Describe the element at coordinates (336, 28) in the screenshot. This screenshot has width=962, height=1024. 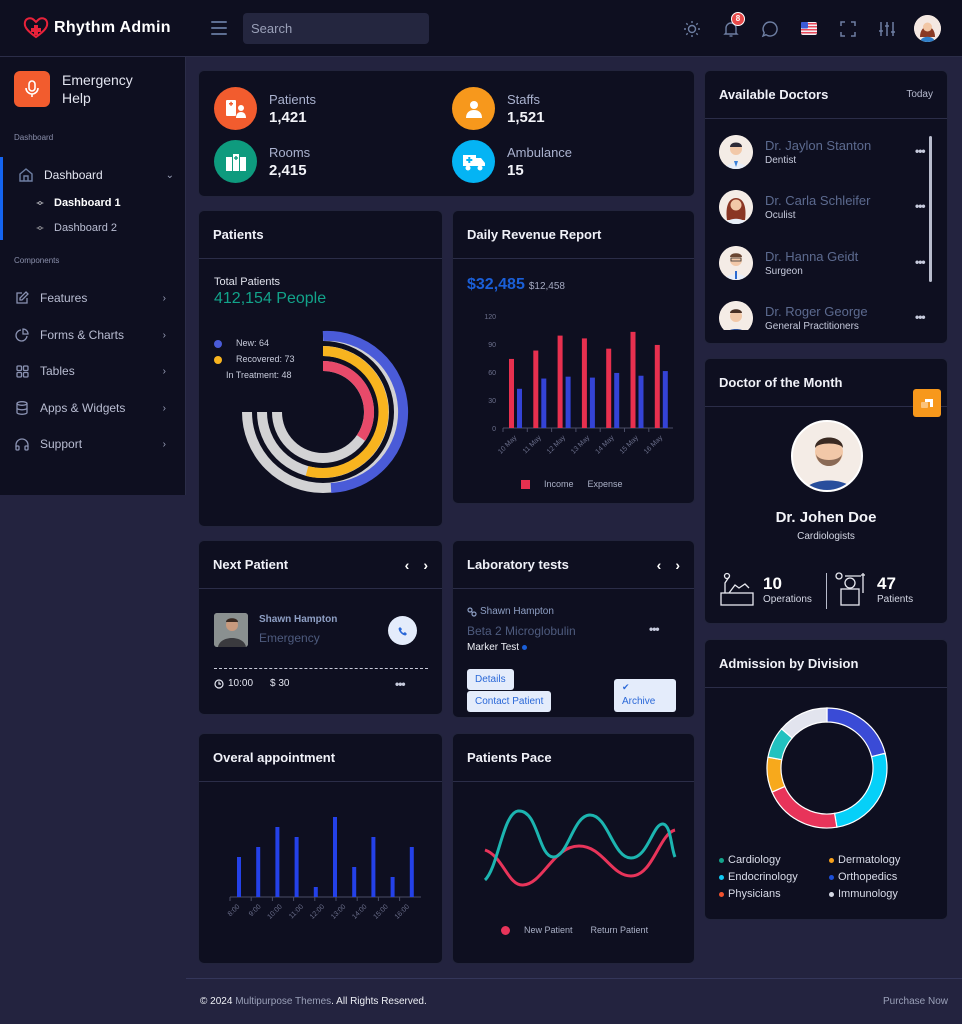
I see `search-input` at that location.